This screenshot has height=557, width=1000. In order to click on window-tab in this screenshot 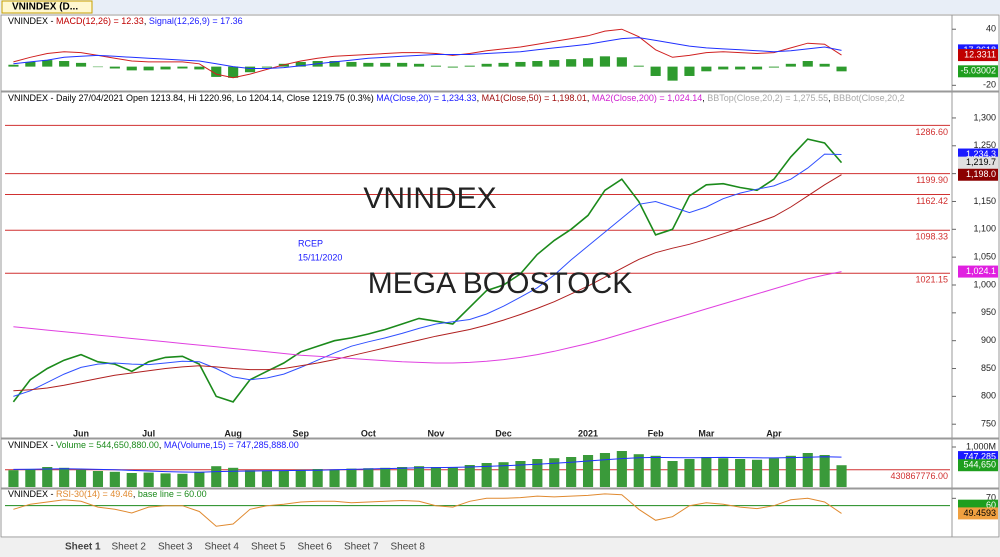, I will do `click(47, 7)`.